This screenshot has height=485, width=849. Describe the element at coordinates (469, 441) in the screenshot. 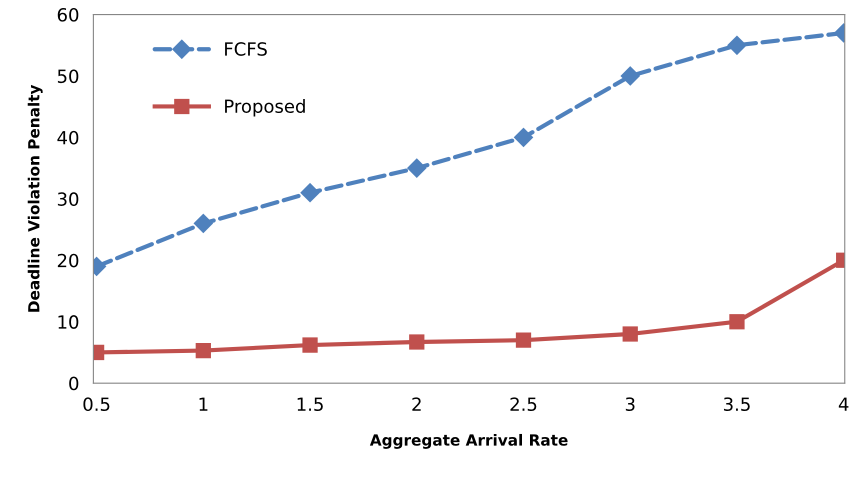

I see `x-axis-title: Aggregate Arrival Rate` at that location.